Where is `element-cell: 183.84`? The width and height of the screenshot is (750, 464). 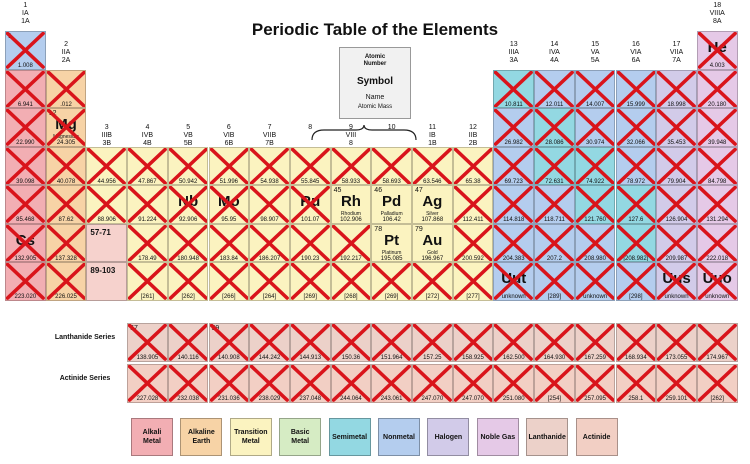
element-cell: 183.84 is located at coordinates (229, 242).